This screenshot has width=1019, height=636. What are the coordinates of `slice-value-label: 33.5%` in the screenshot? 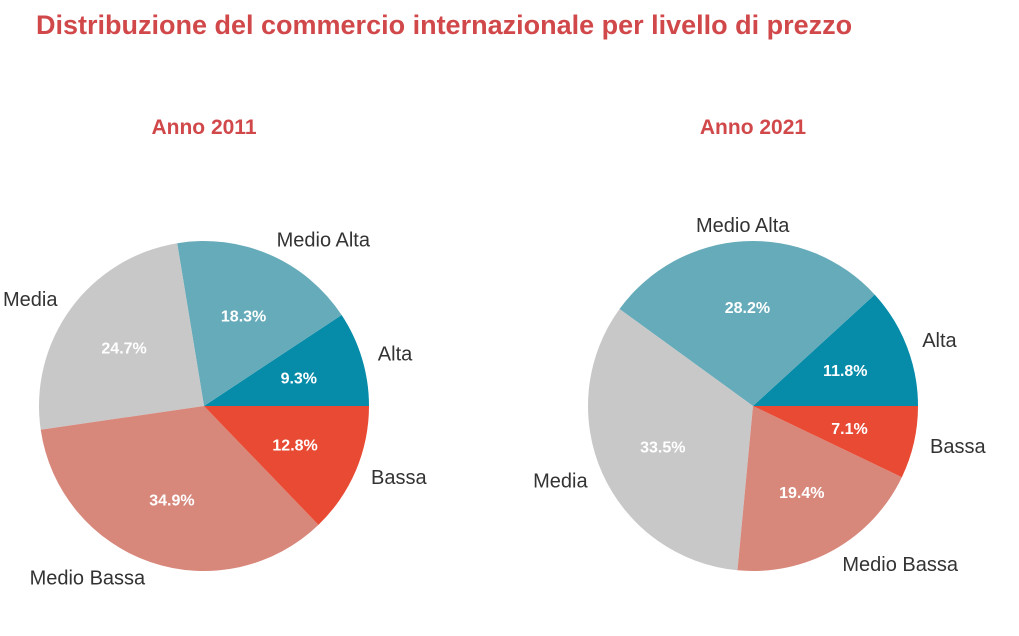 It's located at (662, 448).